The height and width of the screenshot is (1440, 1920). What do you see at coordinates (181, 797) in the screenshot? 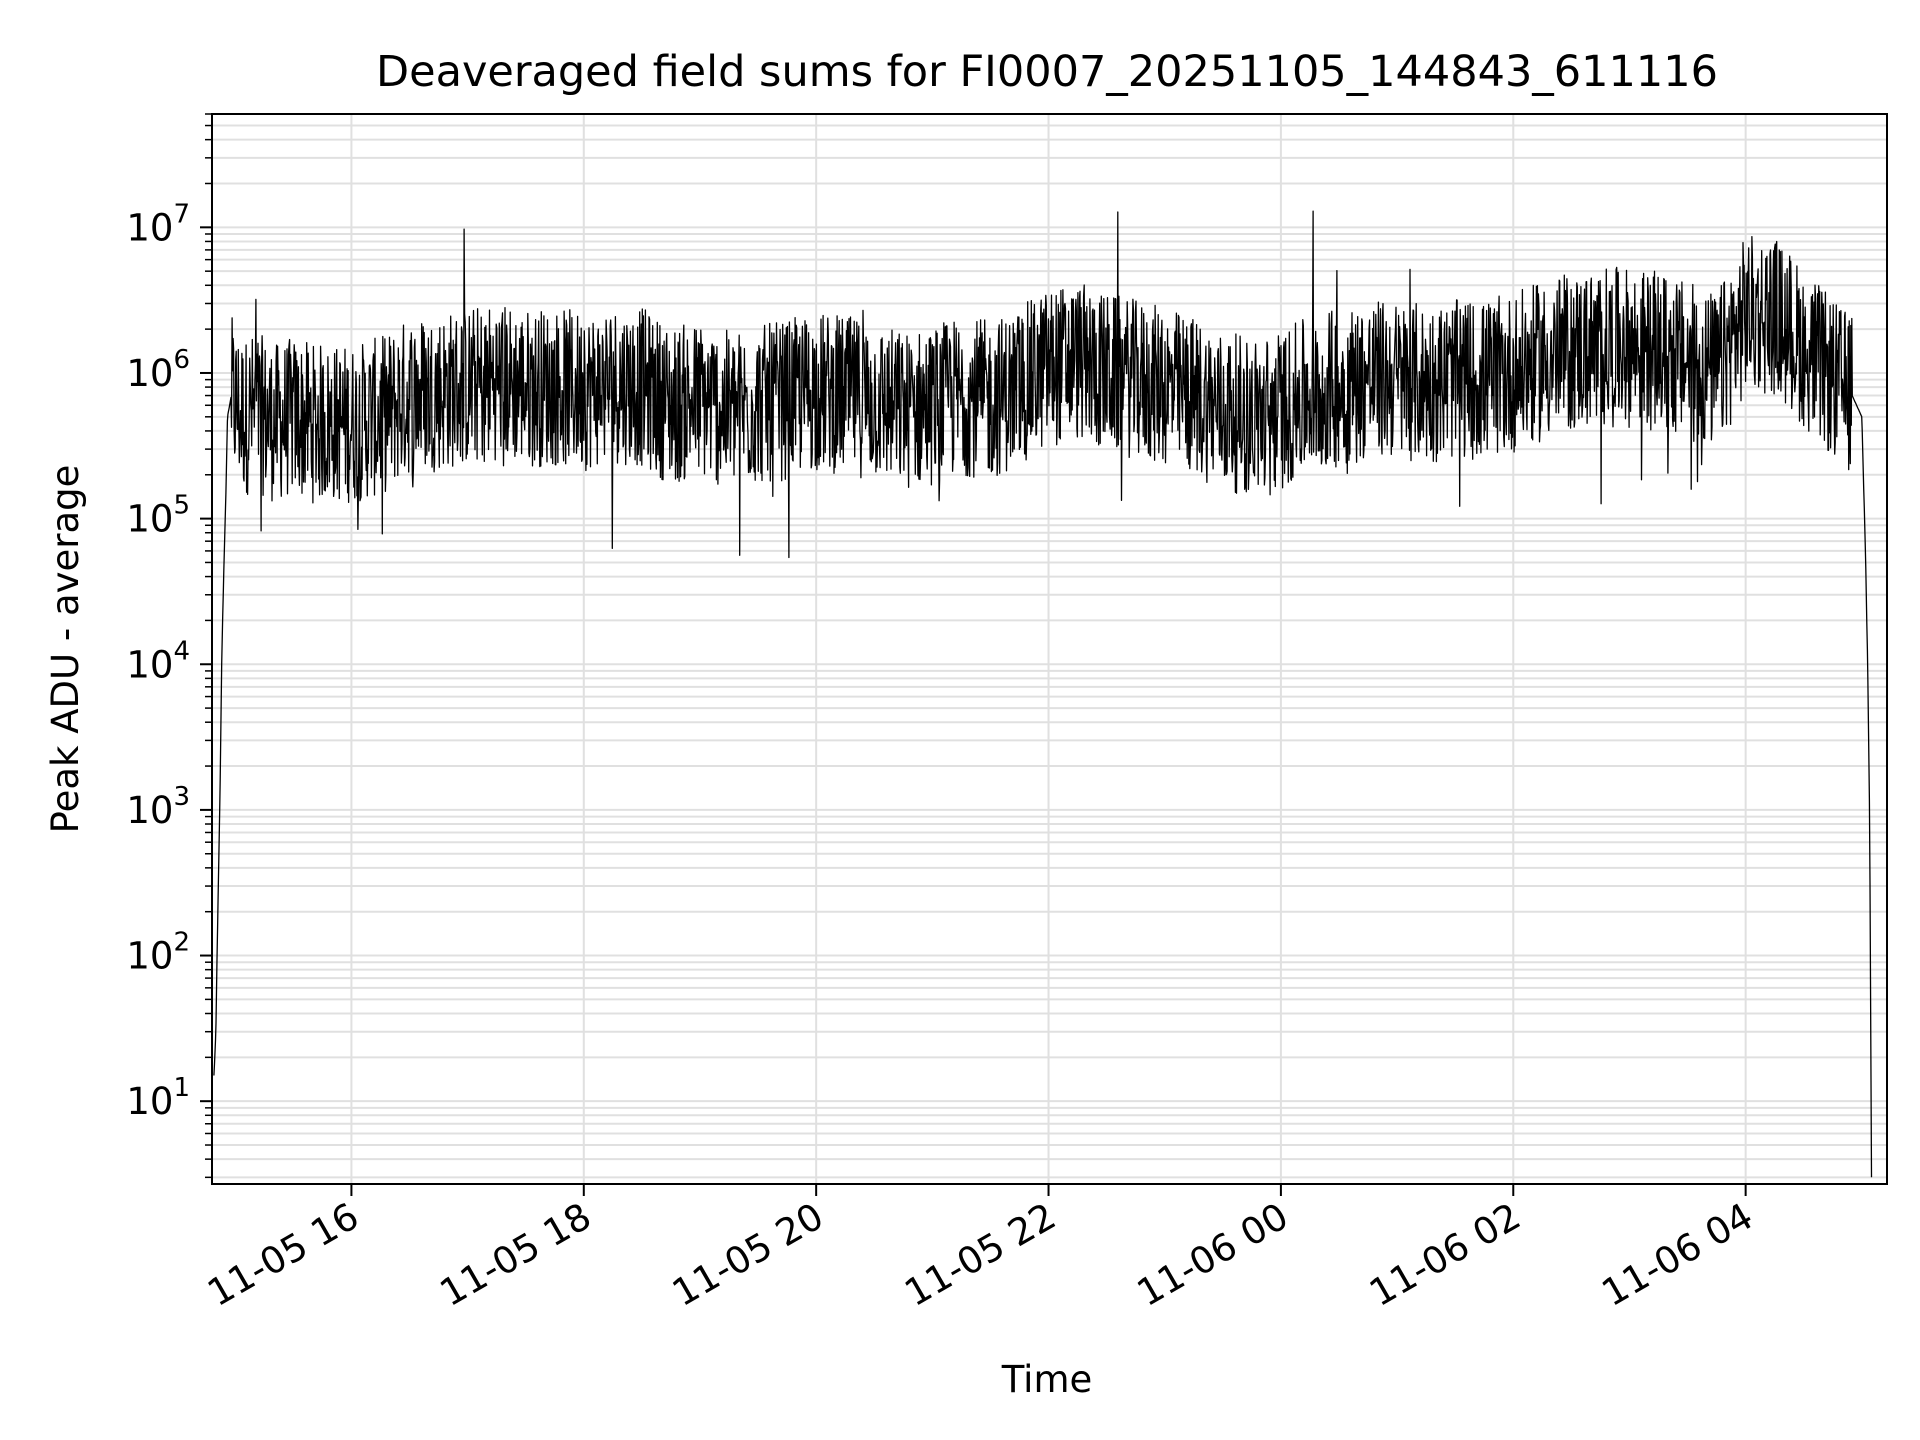
I see `y-tick-exponent: 3` at bounding box center [181, 797].